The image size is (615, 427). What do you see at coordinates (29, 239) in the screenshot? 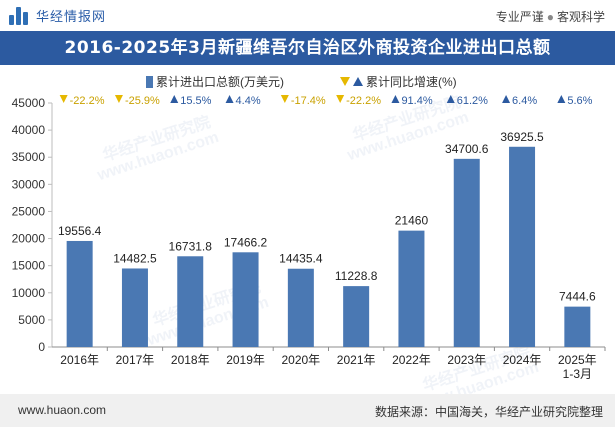
I see `y-tick-label: 20000` at bounding box center [29, 239].